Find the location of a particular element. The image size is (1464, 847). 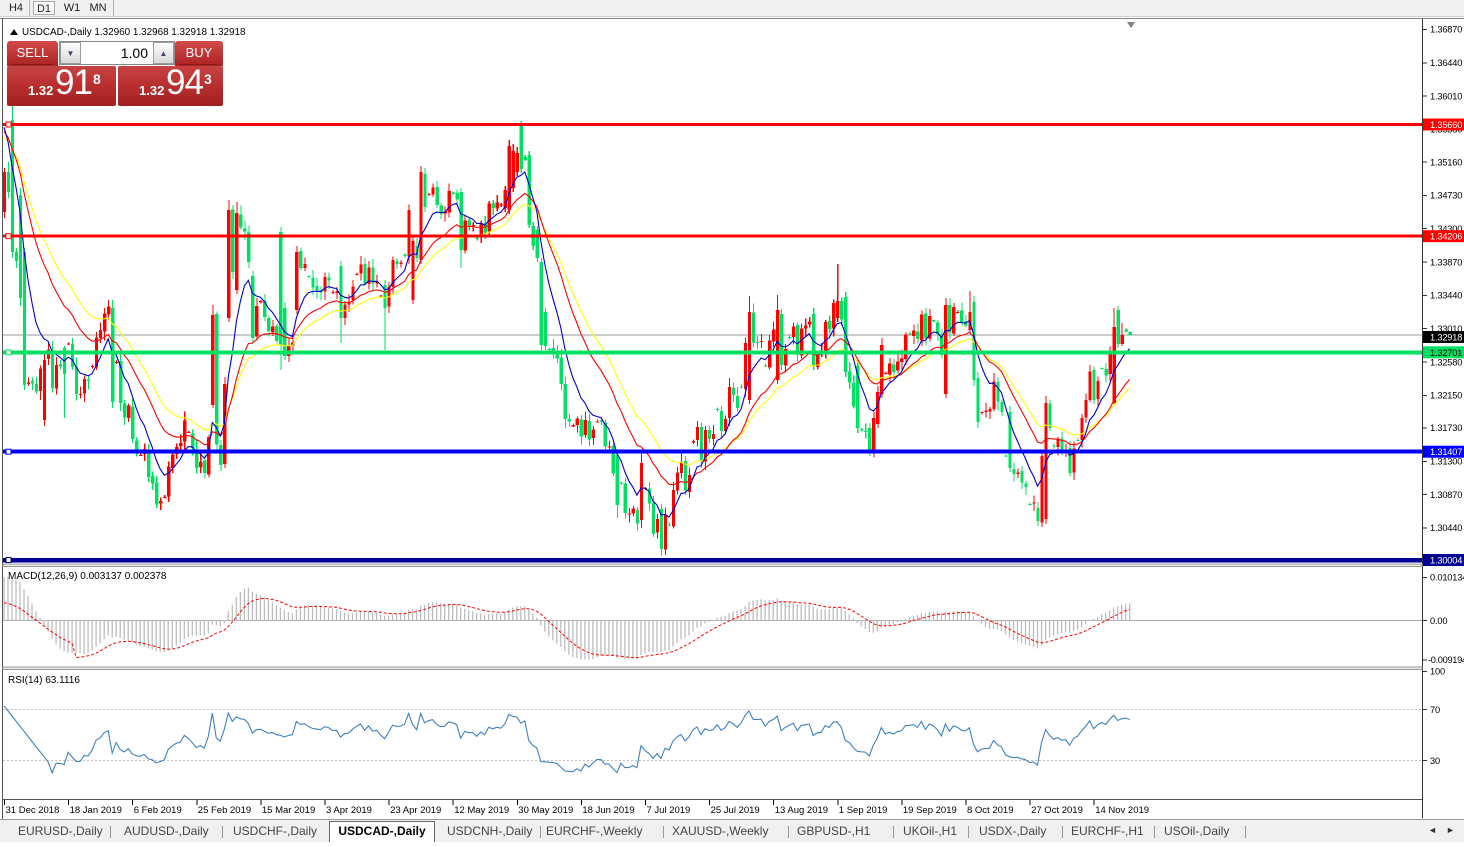

svg-text: 0.010134 is located at coordinates (1447, 578).